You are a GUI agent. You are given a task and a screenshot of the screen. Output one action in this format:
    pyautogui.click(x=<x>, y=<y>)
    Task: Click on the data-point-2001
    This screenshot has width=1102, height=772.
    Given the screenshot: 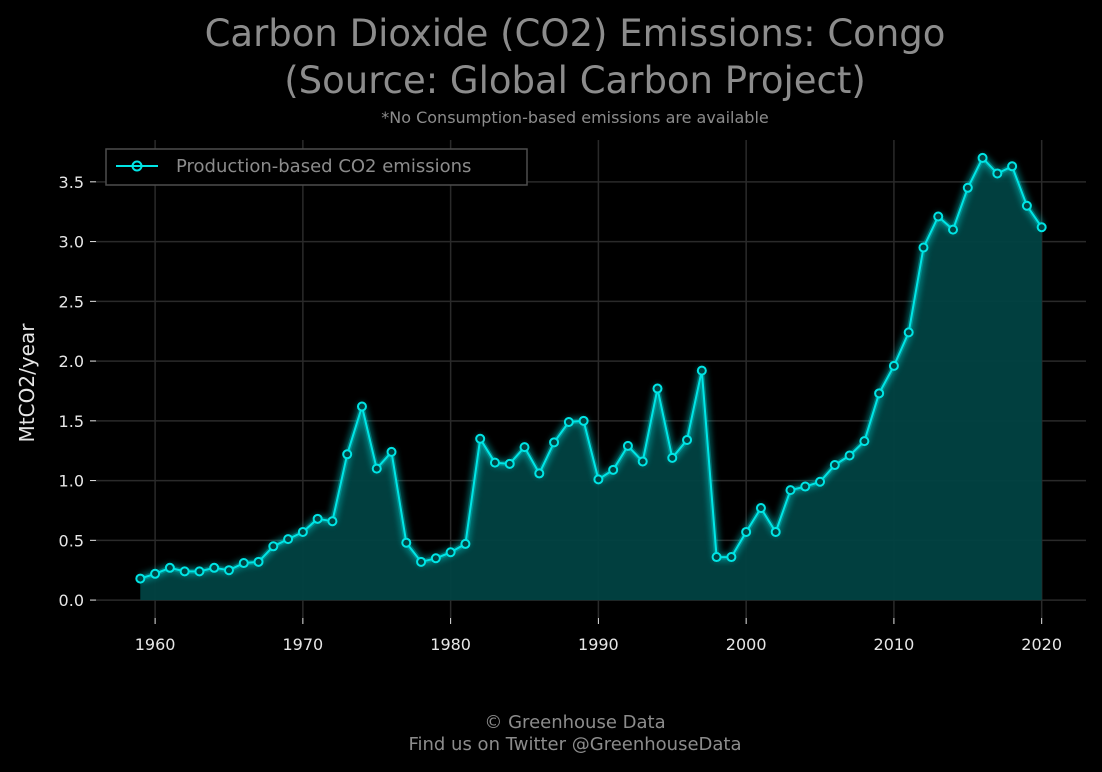 What is the action you would take?
    pyautogui.click(x=760, y=508)
    